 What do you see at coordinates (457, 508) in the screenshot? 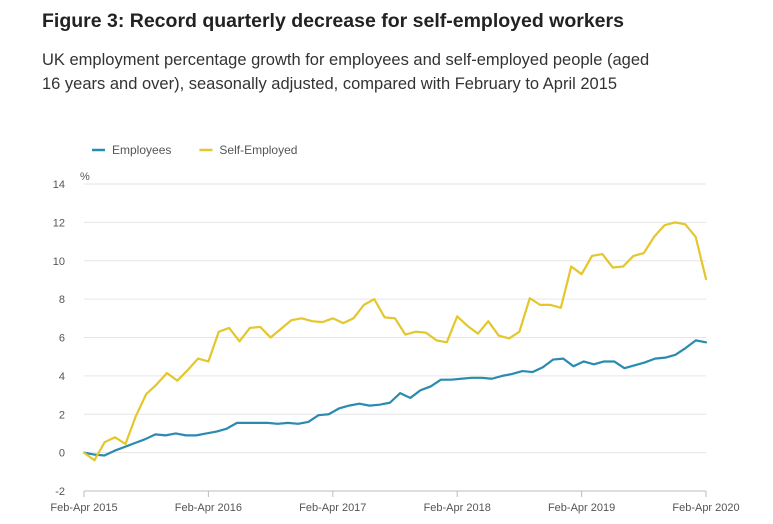
I see `x-tick-label: Feb-Apr 2018` at bounding box center [457, 508].